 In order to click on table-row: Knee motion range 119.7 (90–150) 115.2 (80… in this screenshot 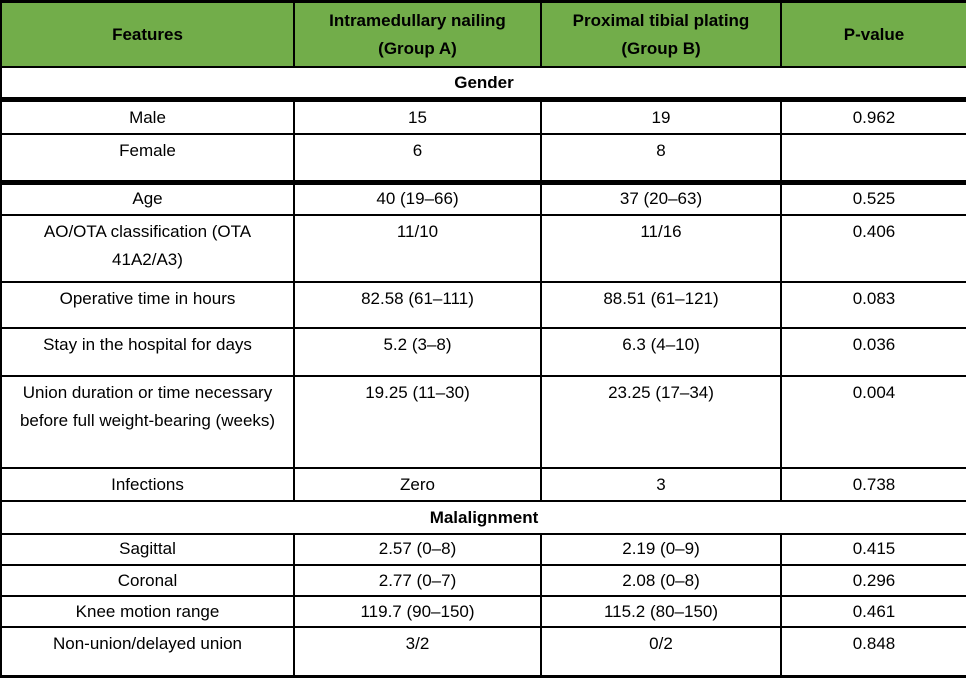, I will do `click(483, 612)`.